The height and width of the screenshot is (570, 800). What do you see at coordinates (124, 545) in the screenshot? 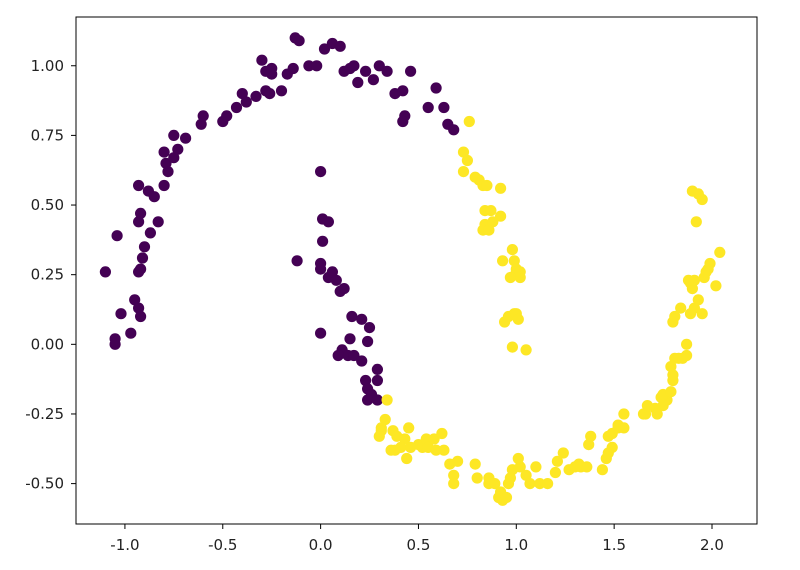
I see `x-tick-label: -1.0` at bounding box center [124, 545].